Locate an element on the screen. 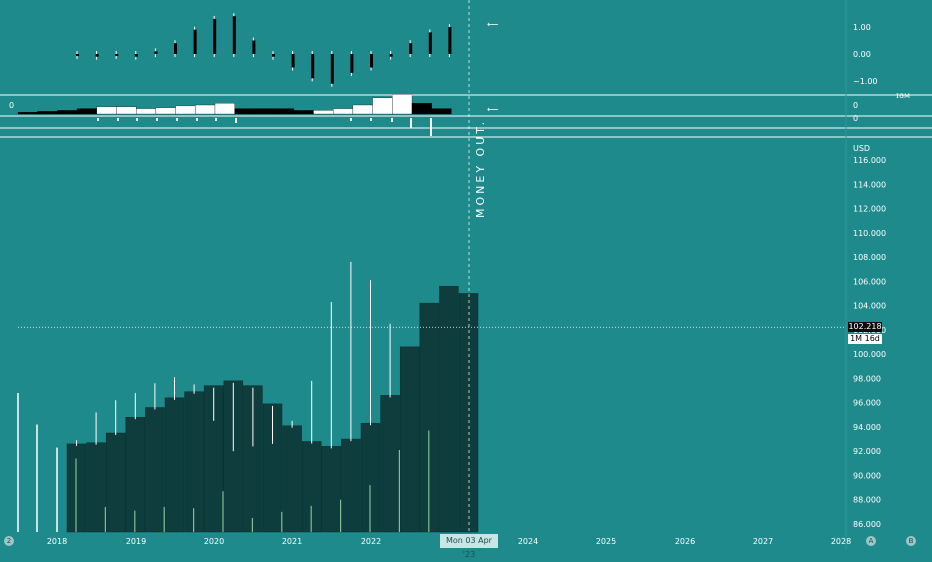 The height and width of the screenshot is (562, 932). time-tick-label: 2024 is located at coordinates (528, 541).